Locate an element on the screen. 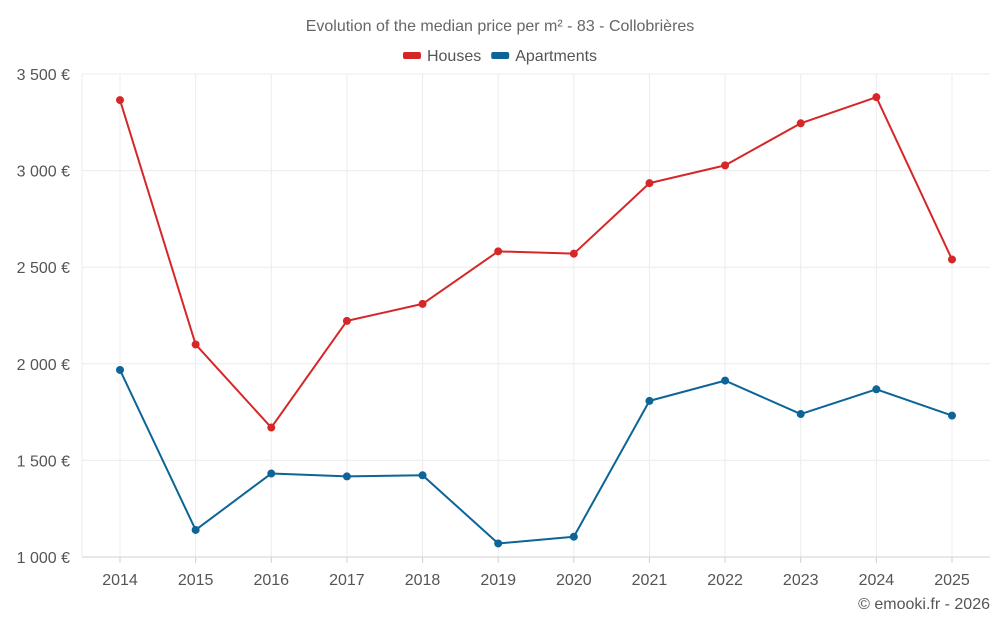  y-tick-label: 2 500 € is located at coordinates (43, 268).